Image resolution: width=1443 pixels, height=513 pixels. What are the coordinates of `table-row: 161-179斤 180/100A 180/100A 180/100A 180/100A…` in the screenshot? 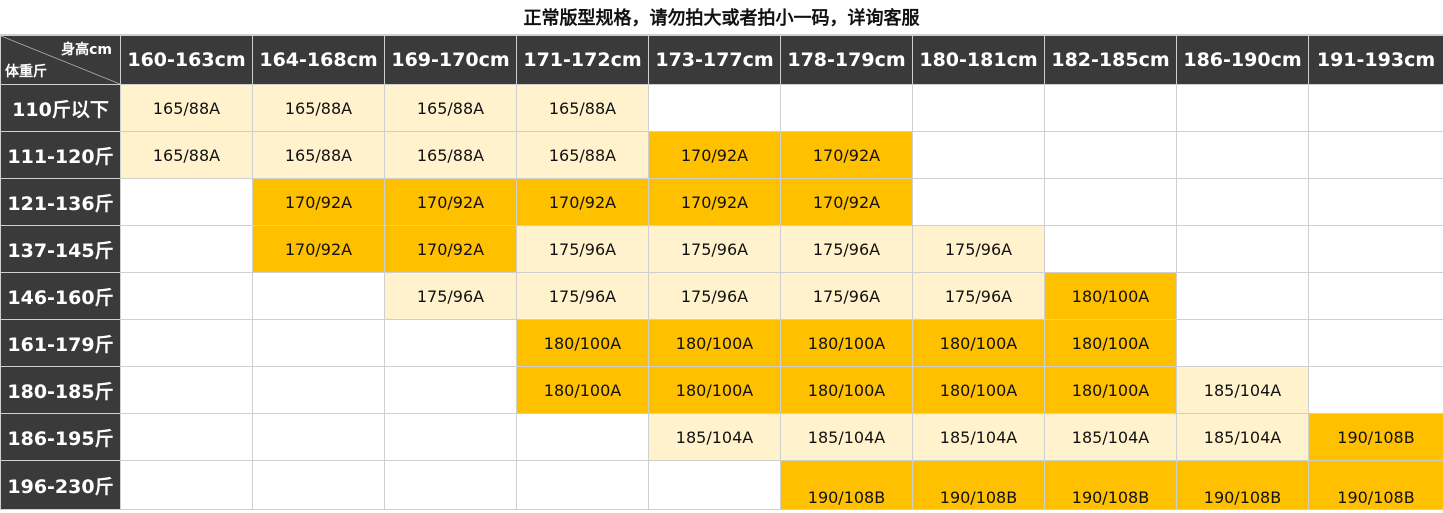 It's located at (721, 343).